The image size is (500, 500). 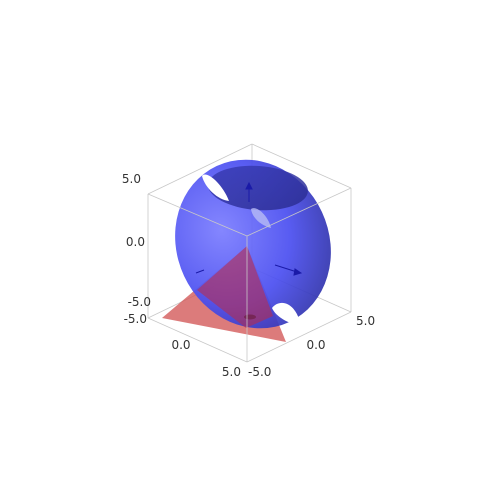 I want to click on red-plane-front, so click(x=235, y=287).